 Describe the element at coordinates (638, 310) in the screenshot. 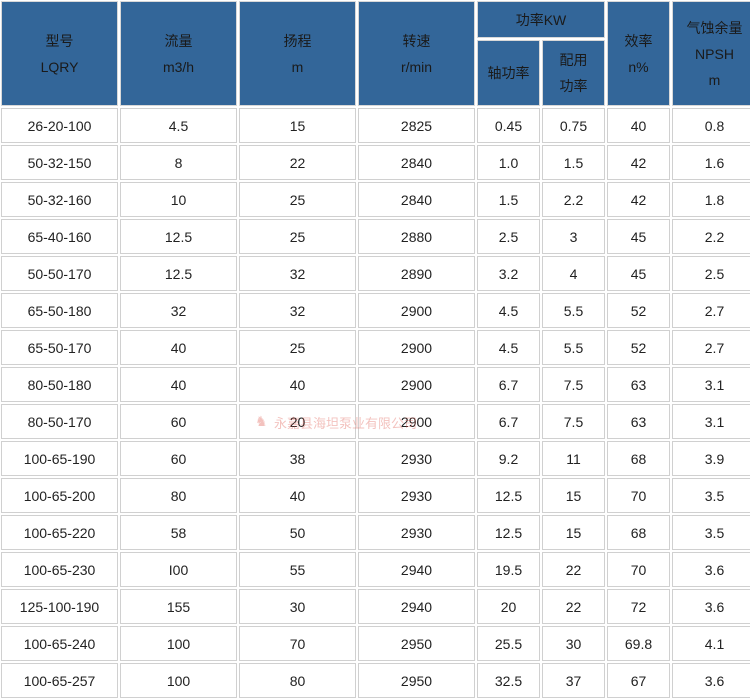

I see `table-cell: 52` at that location.